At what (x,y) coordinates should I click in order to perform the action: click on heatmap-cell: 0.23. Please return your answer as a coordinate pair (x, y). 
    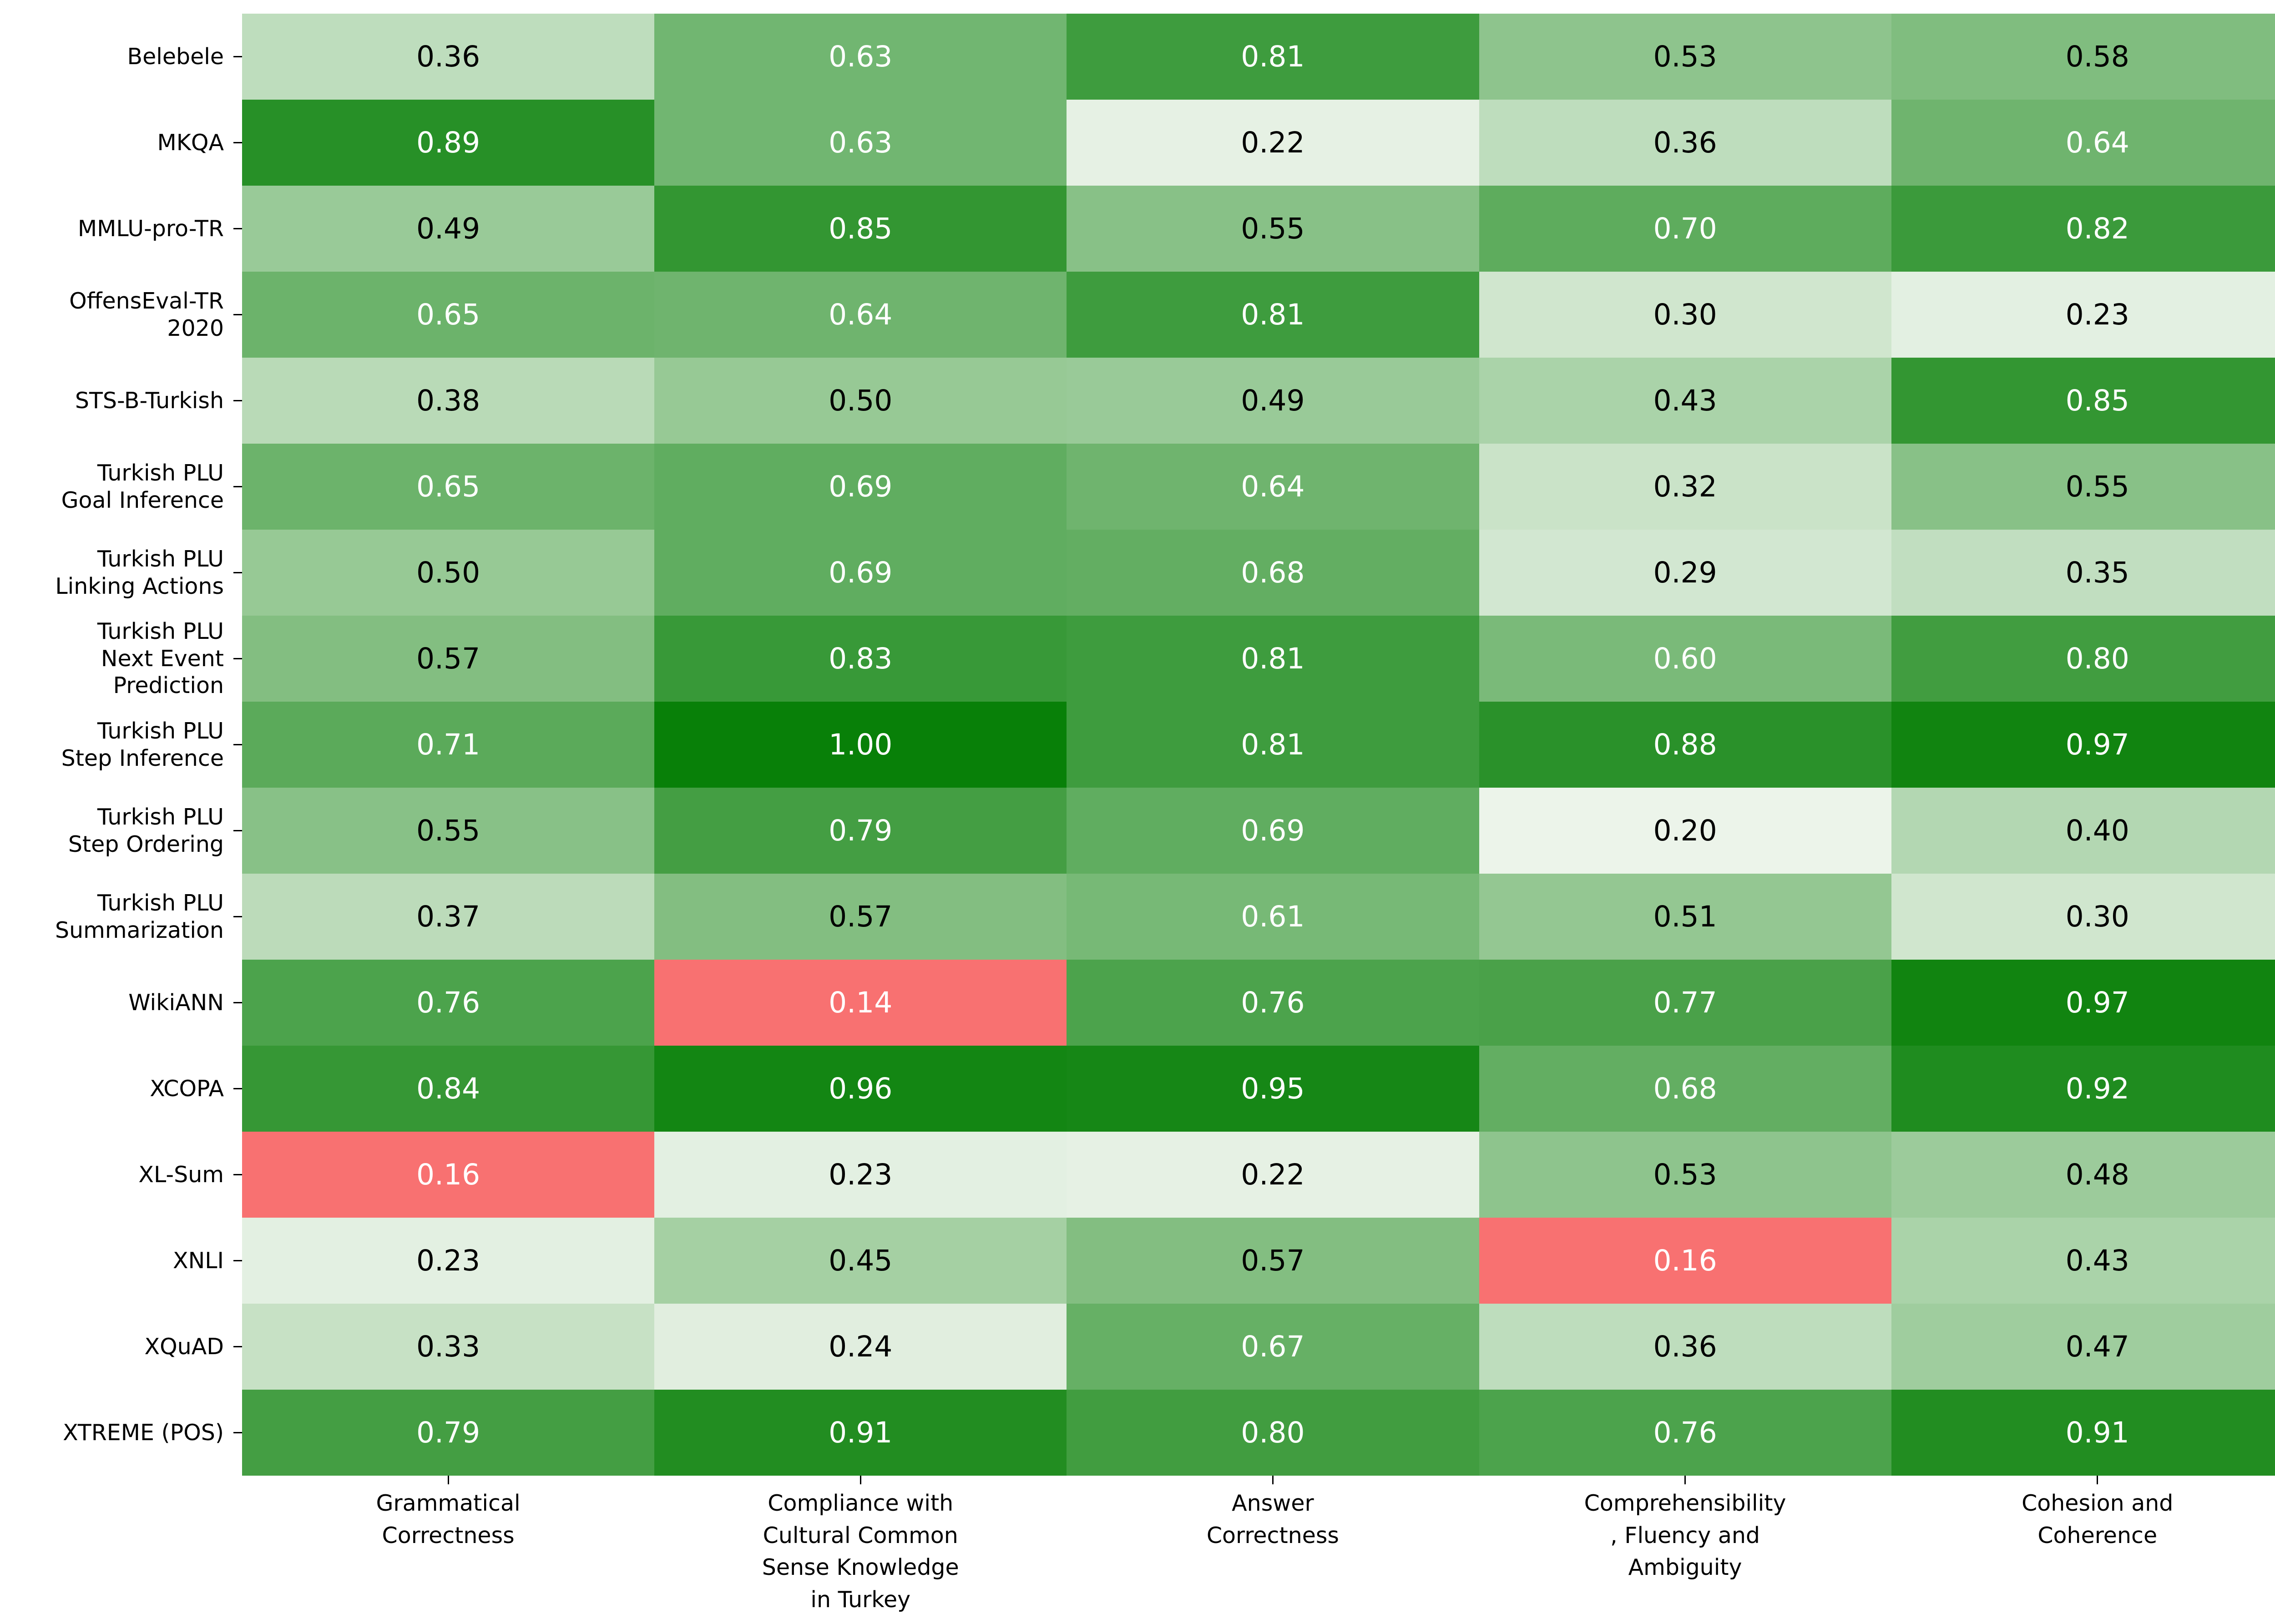
    Looking at the image, I should click on (2083, 315).